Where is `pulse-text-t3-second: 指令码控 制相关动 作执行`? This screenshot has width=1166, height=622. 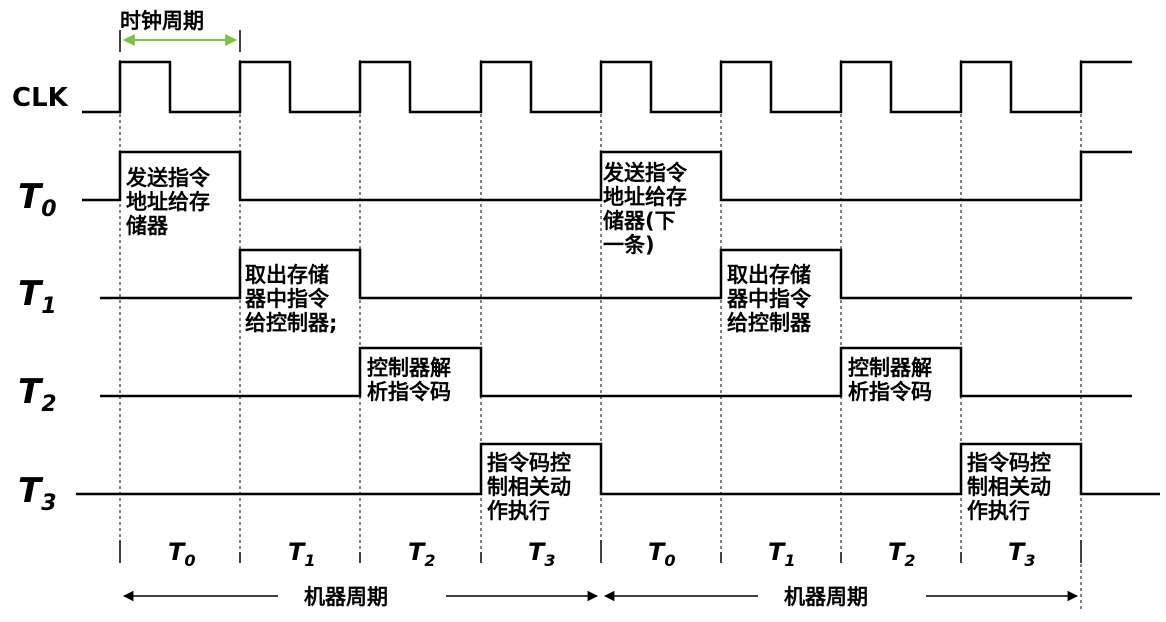 pulse-text-t3-second: 指令码控 制相关动 作执行 is located at coordinates (1009, 487).